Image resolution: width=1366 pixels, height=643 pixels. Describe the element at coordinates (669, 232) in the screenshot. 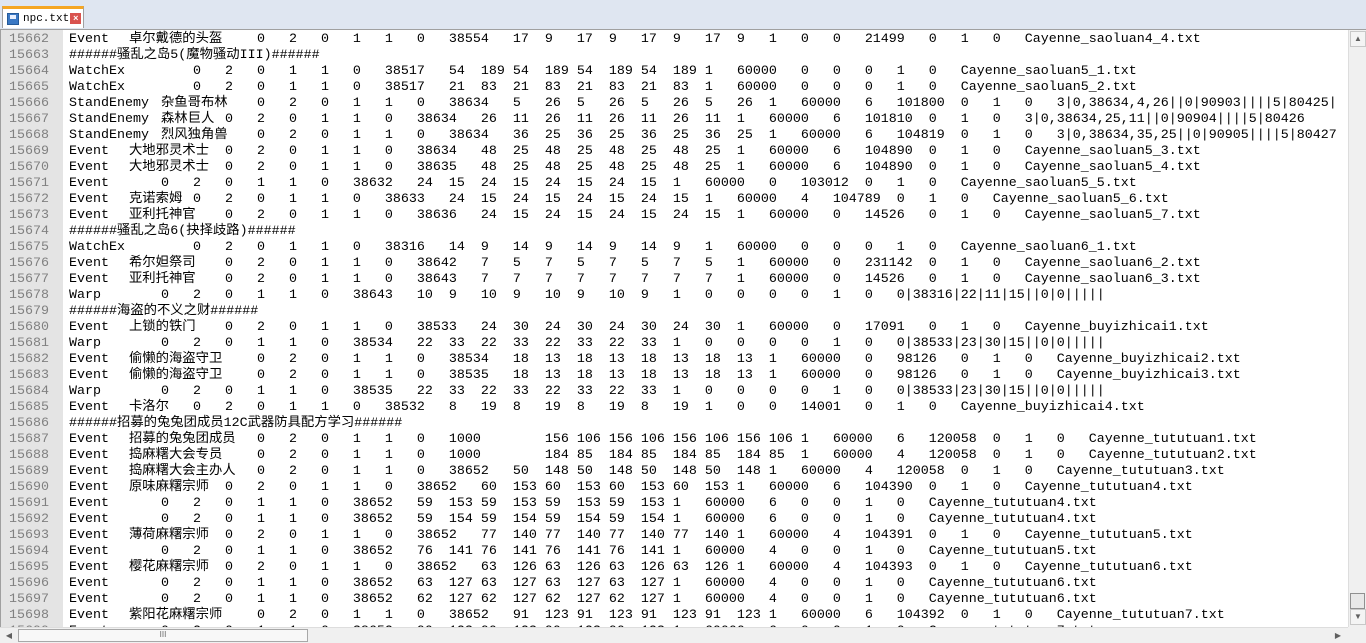

I see `text-line: 15674 ######骚乱之岛6(抉择歧路)######` at that location.